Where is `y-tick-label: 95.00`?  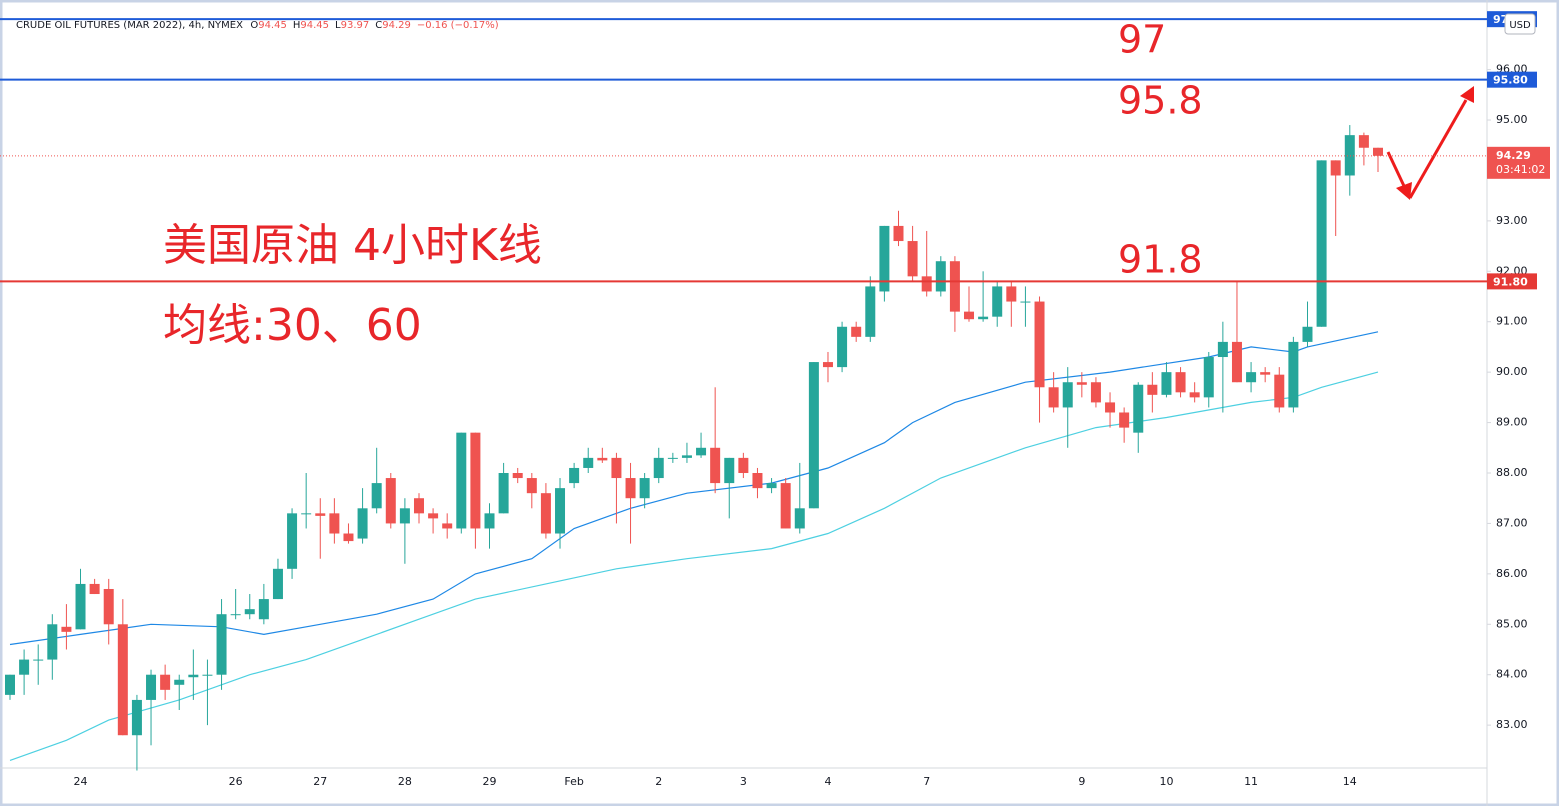
y-tick-label: 95.00 is located at coordinates (1512, 119).